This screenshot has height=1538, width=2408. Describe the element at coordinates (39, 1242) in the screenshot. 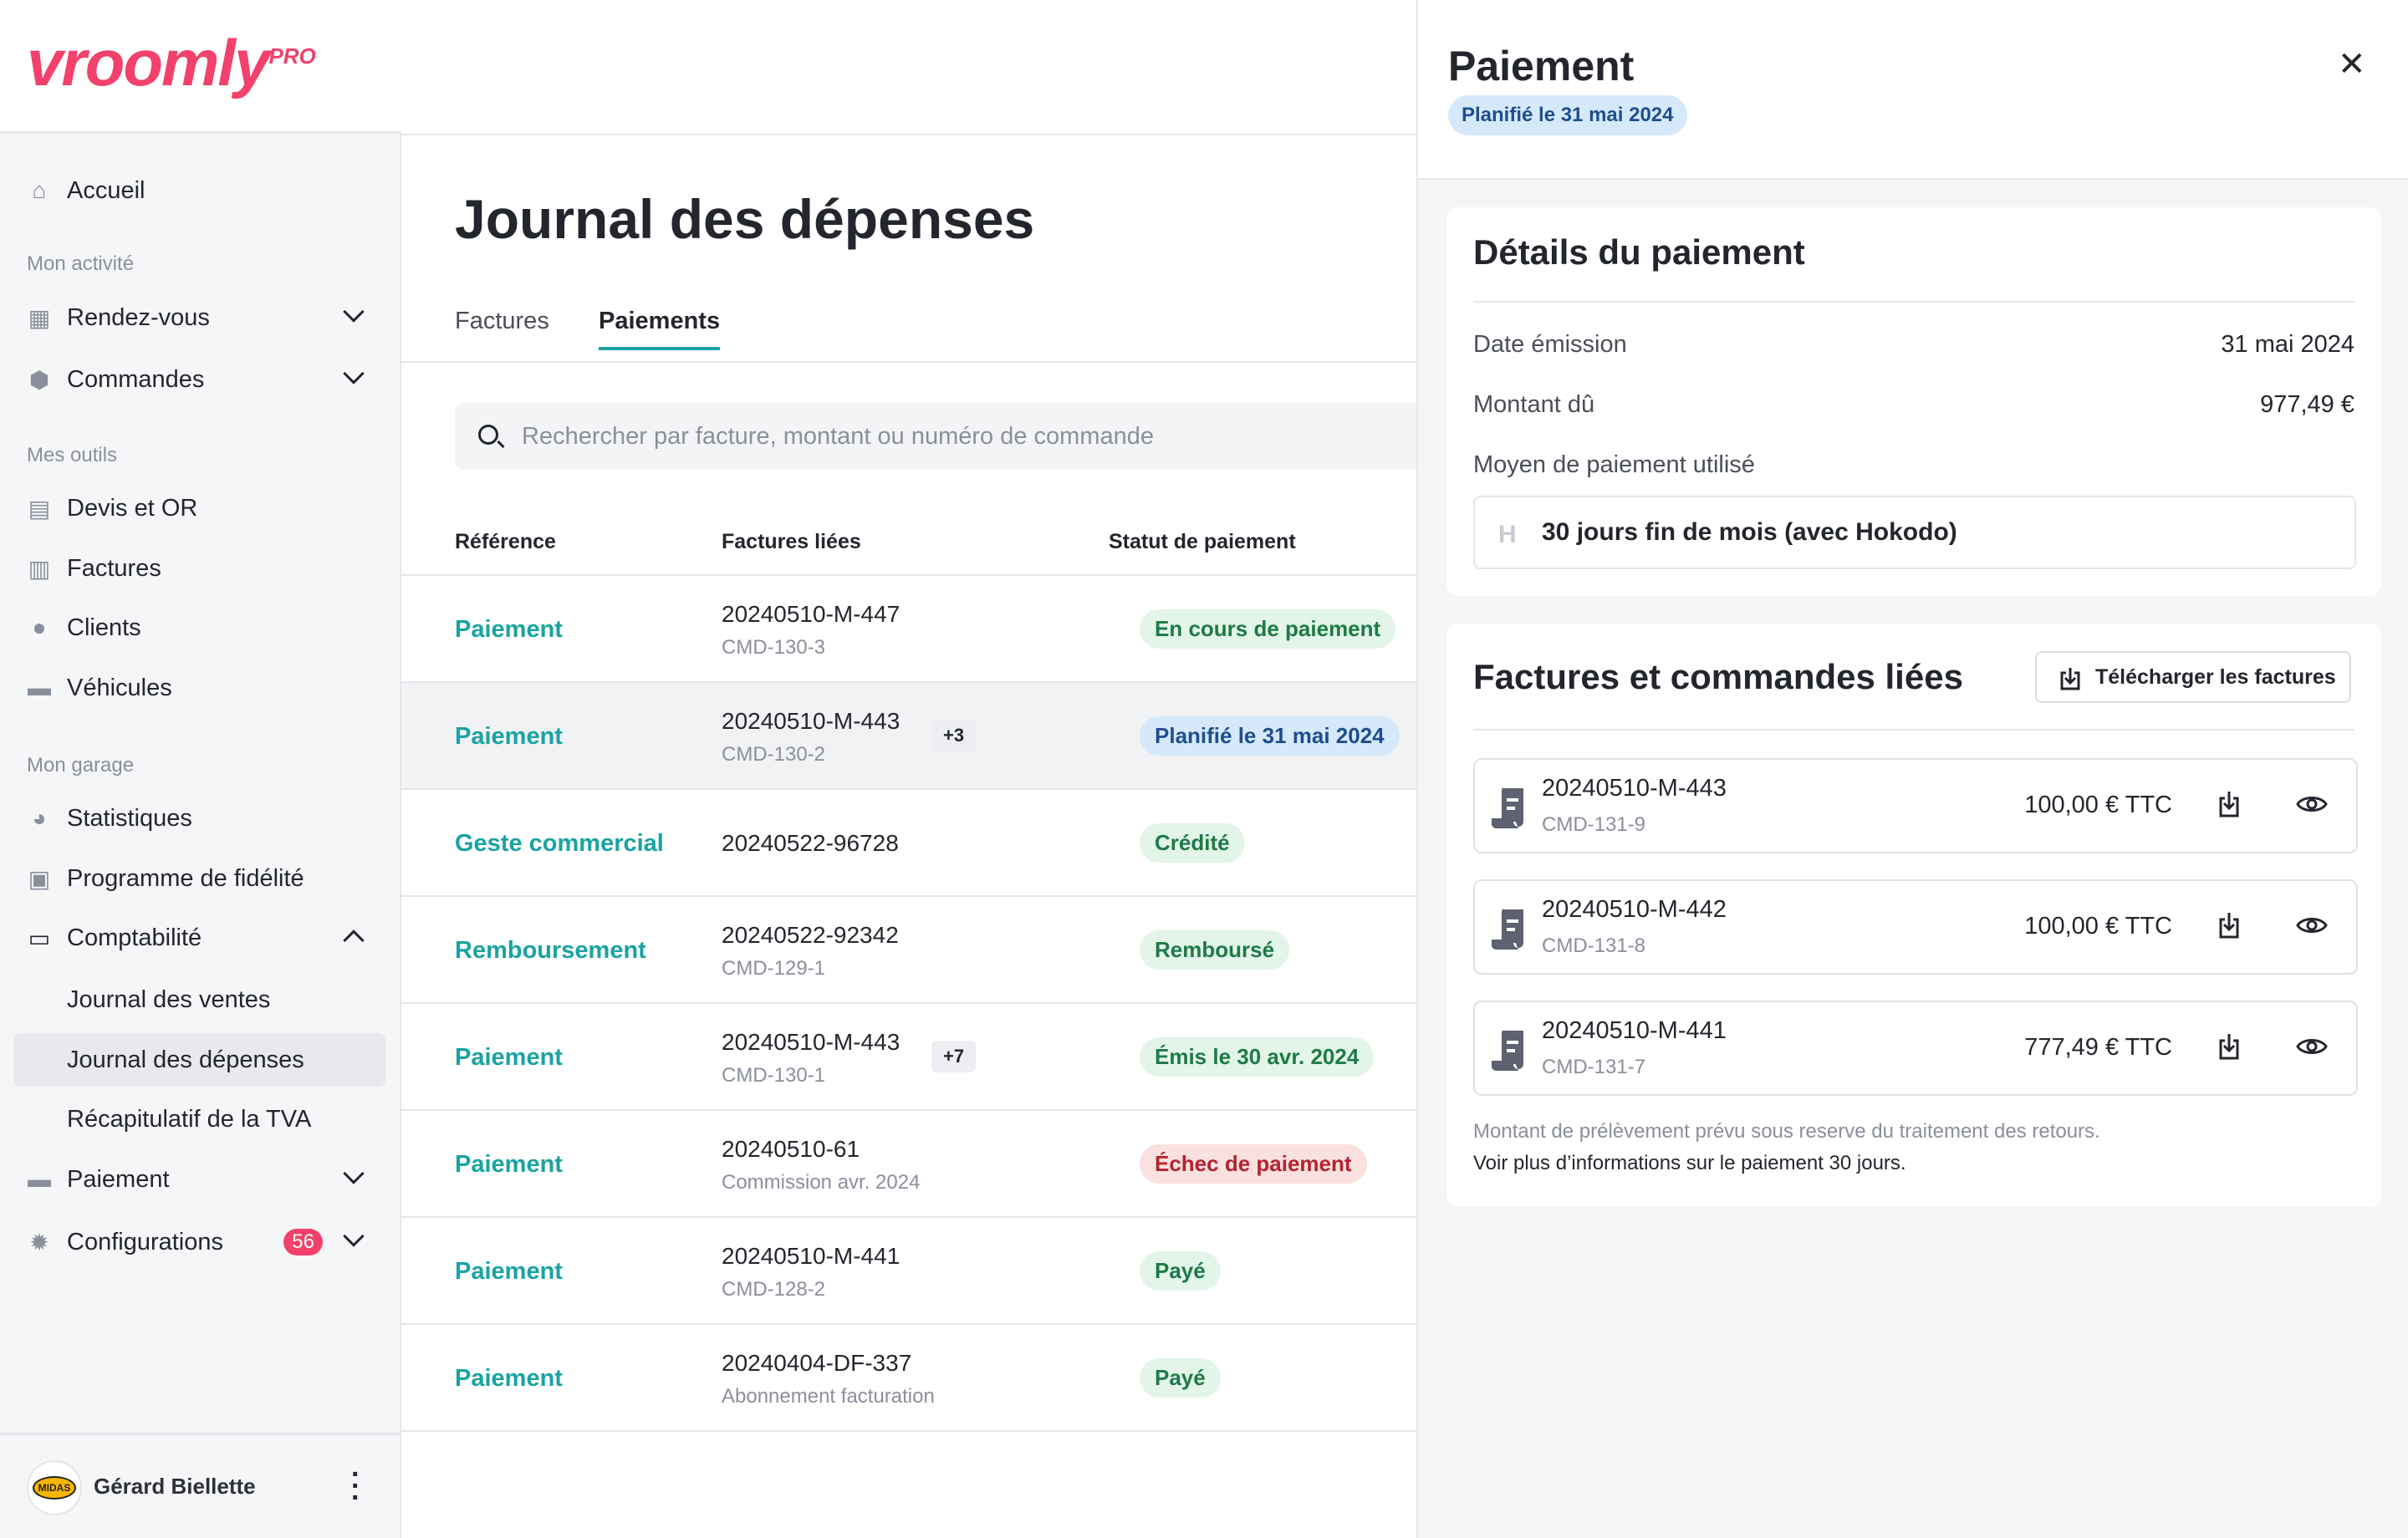

I see `gear-icon: ✹` at that location.